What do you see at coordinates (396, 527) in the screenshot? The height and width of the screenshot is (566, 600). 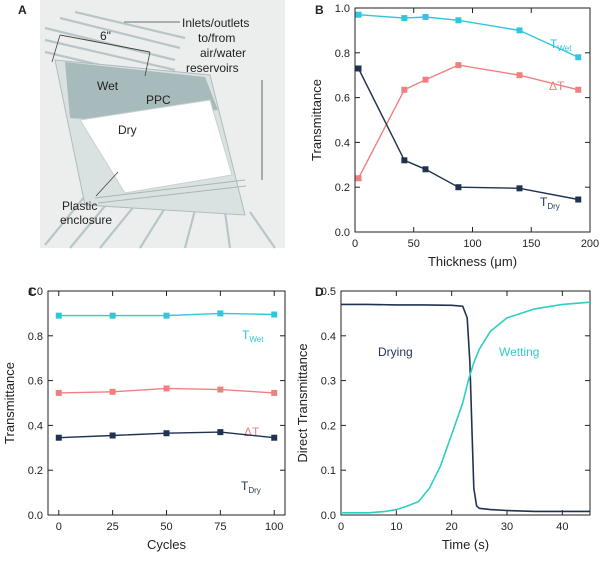 I see `x-tick-label: 10` at bounding box center [396, 527].